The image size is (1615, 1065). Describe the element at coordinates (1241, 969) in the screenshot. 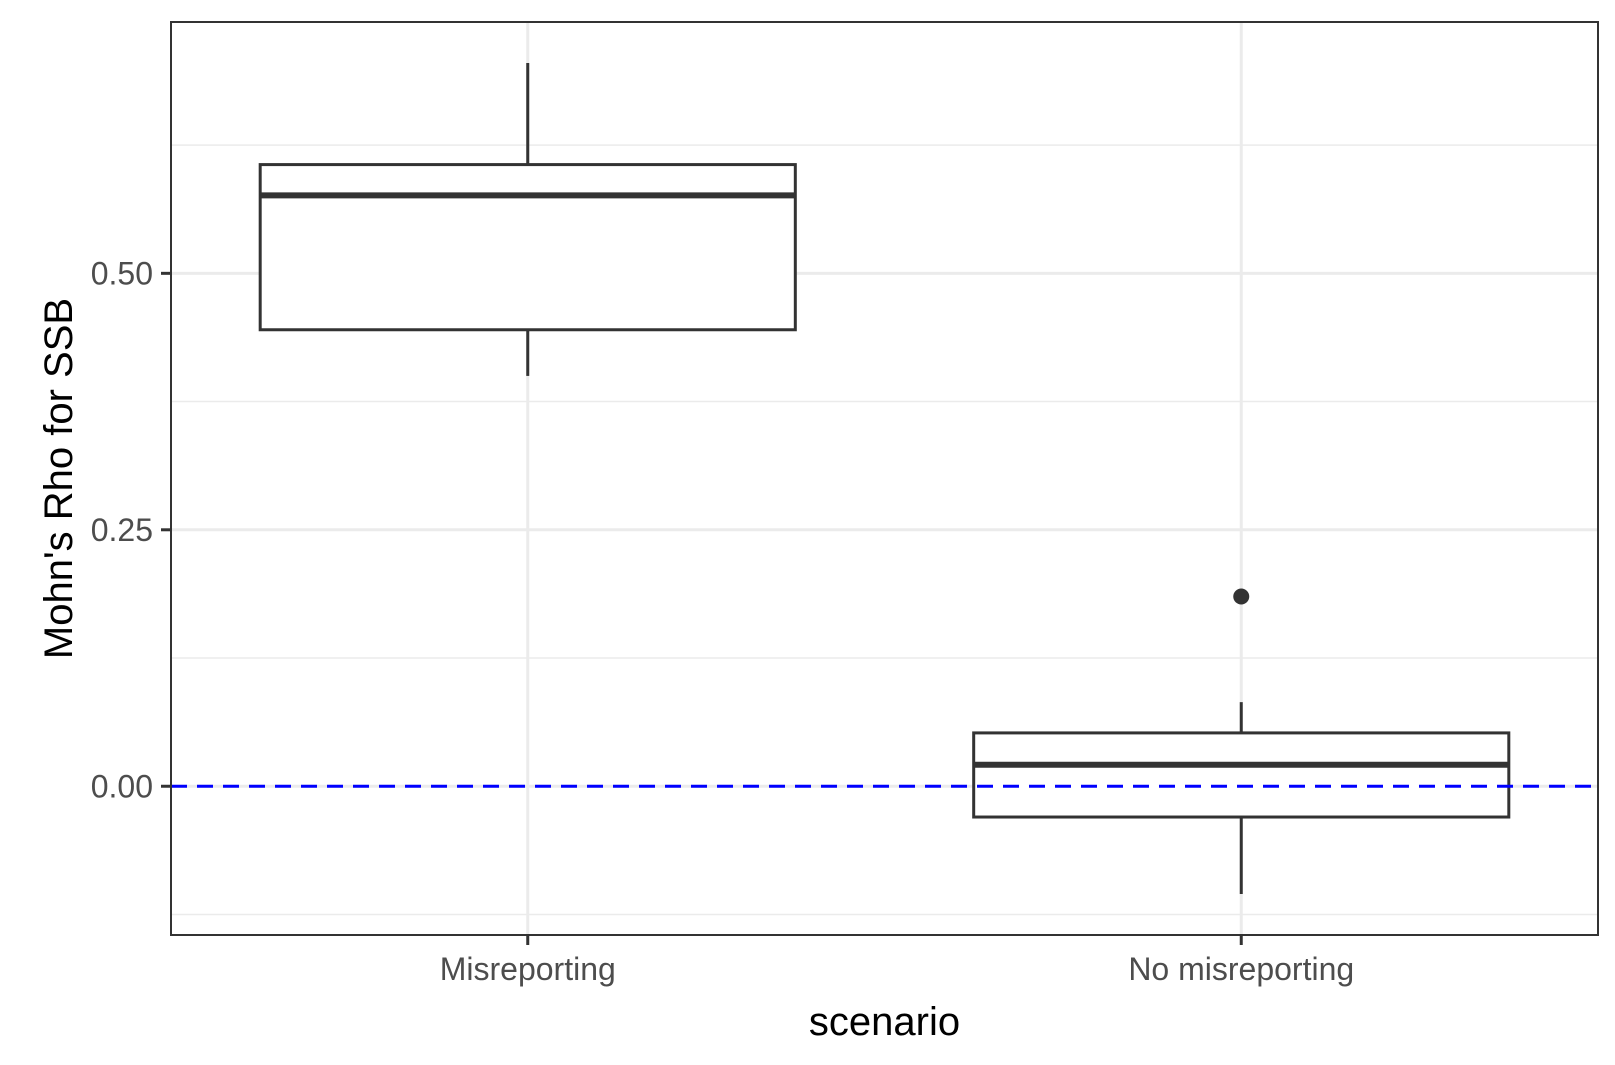

I see `x-tick-label: No misreporting` at that location.